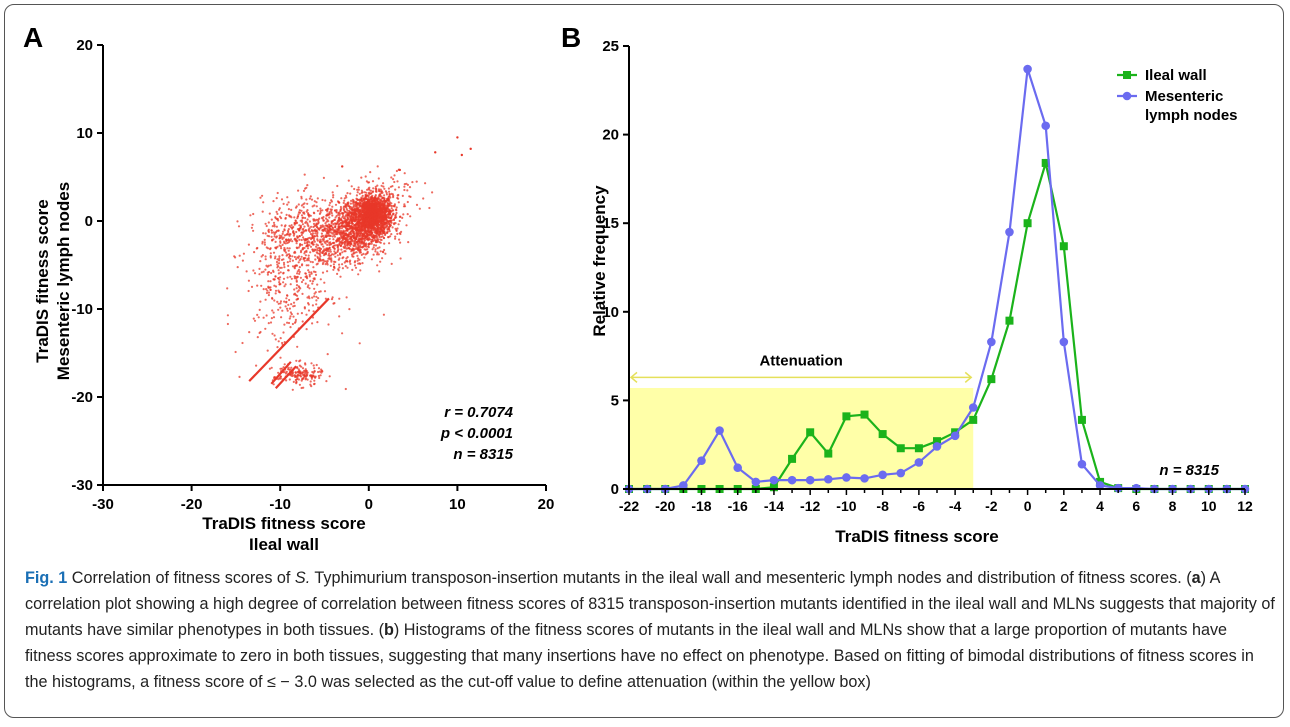 The height and width of the screenshot is (727, 1290). Describe the element at coordinates (369, 504) in the screenshot. I see `scatter-x-tick-label: 0` at that location.